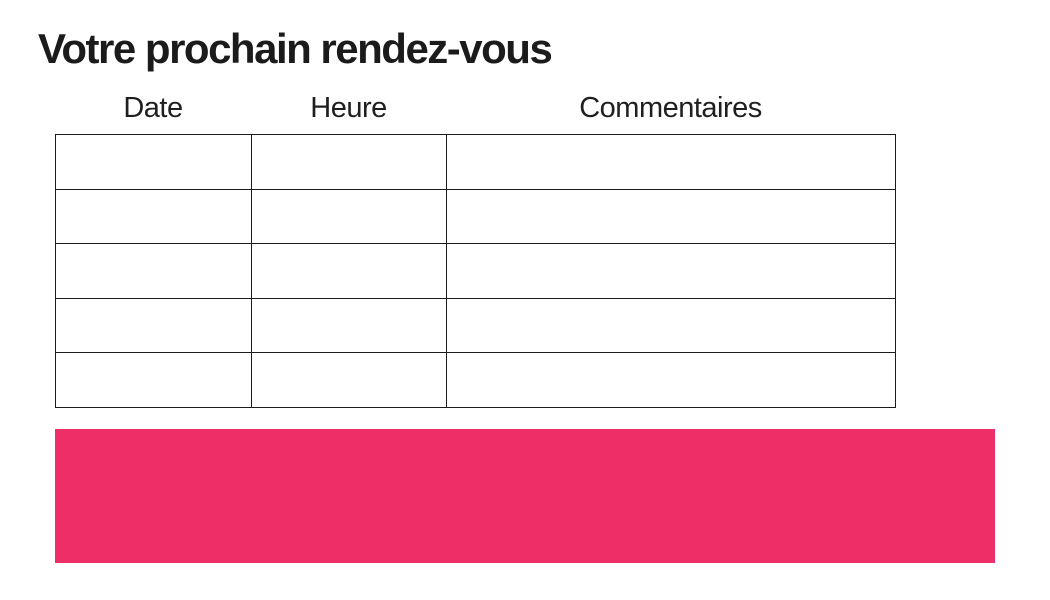 This screenshot has height=600, width=1050. I want to click on page-title: Votre prochain rendez-vous, so click(295, 48).